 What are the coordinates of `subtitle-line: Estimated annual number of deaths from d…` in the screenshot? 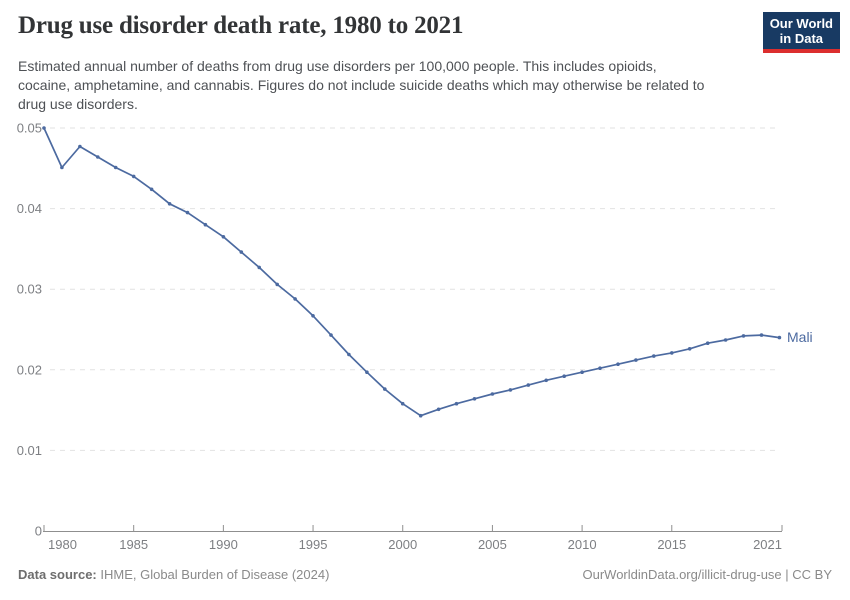 It's located at (337, 66).